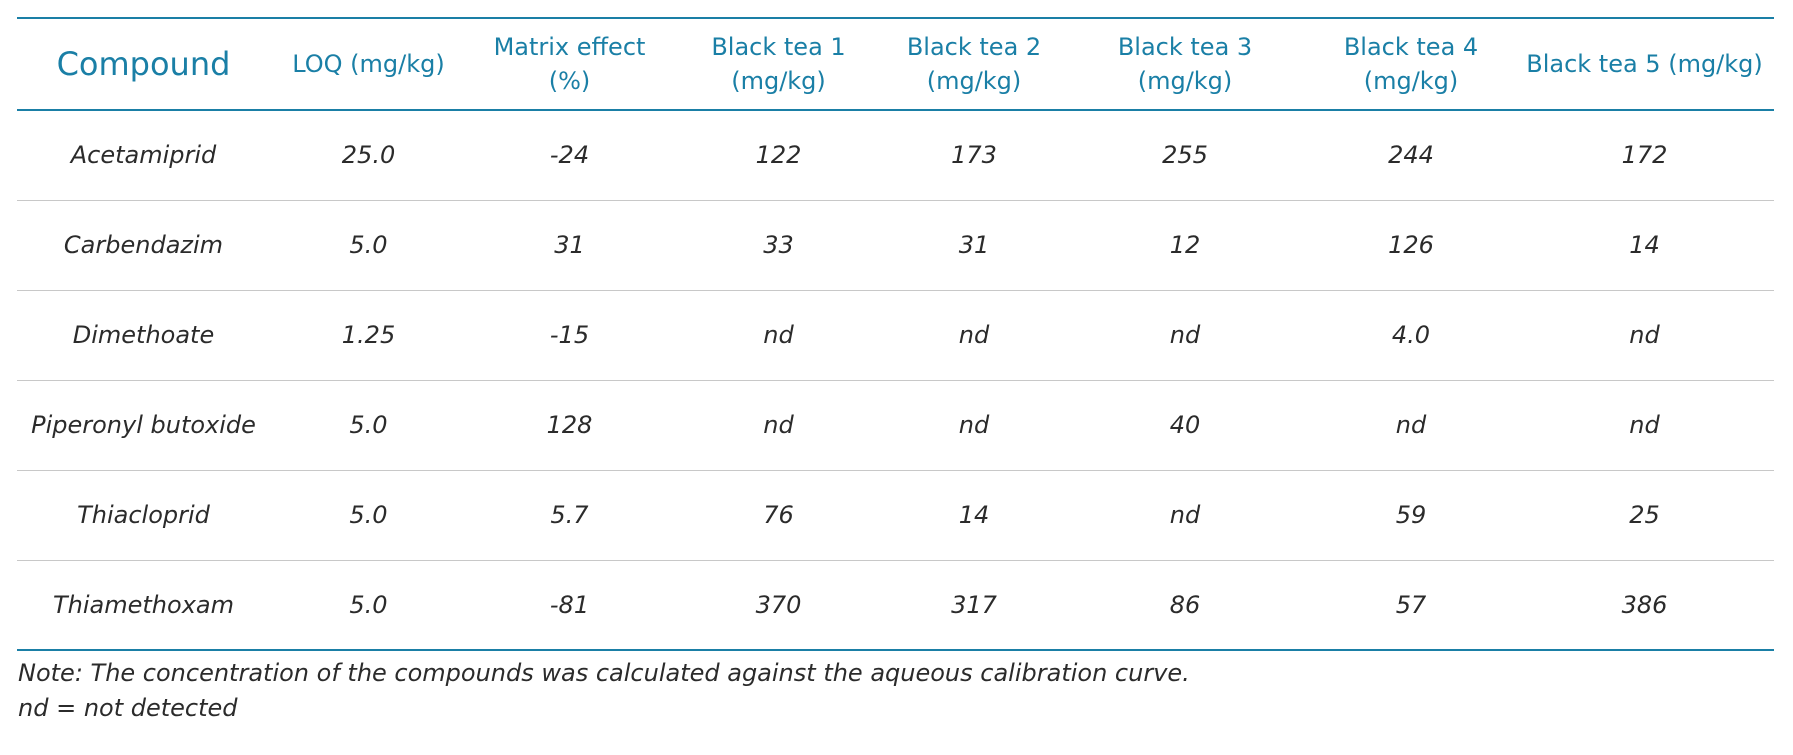 Image resolution: width=1793 pixels, height=755 pixels. I want to click on loq-cell: 1.25, so click(368, 335).